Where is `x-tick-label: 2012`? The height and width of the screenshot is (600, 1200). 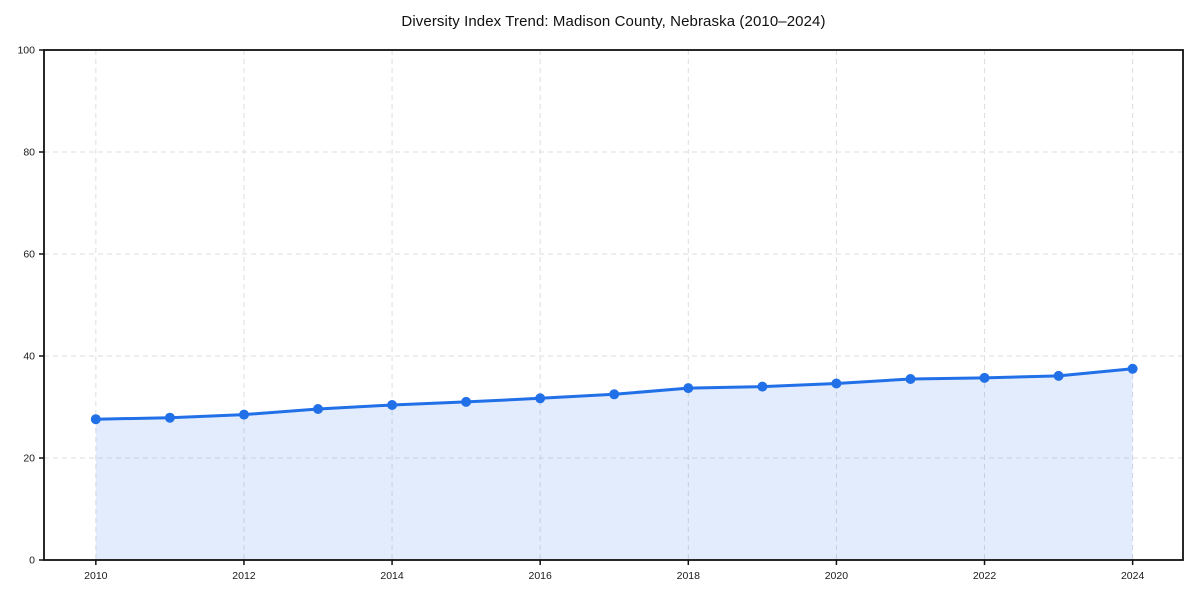 x-tick-label: 2012 is located at coordinates (244, 576).